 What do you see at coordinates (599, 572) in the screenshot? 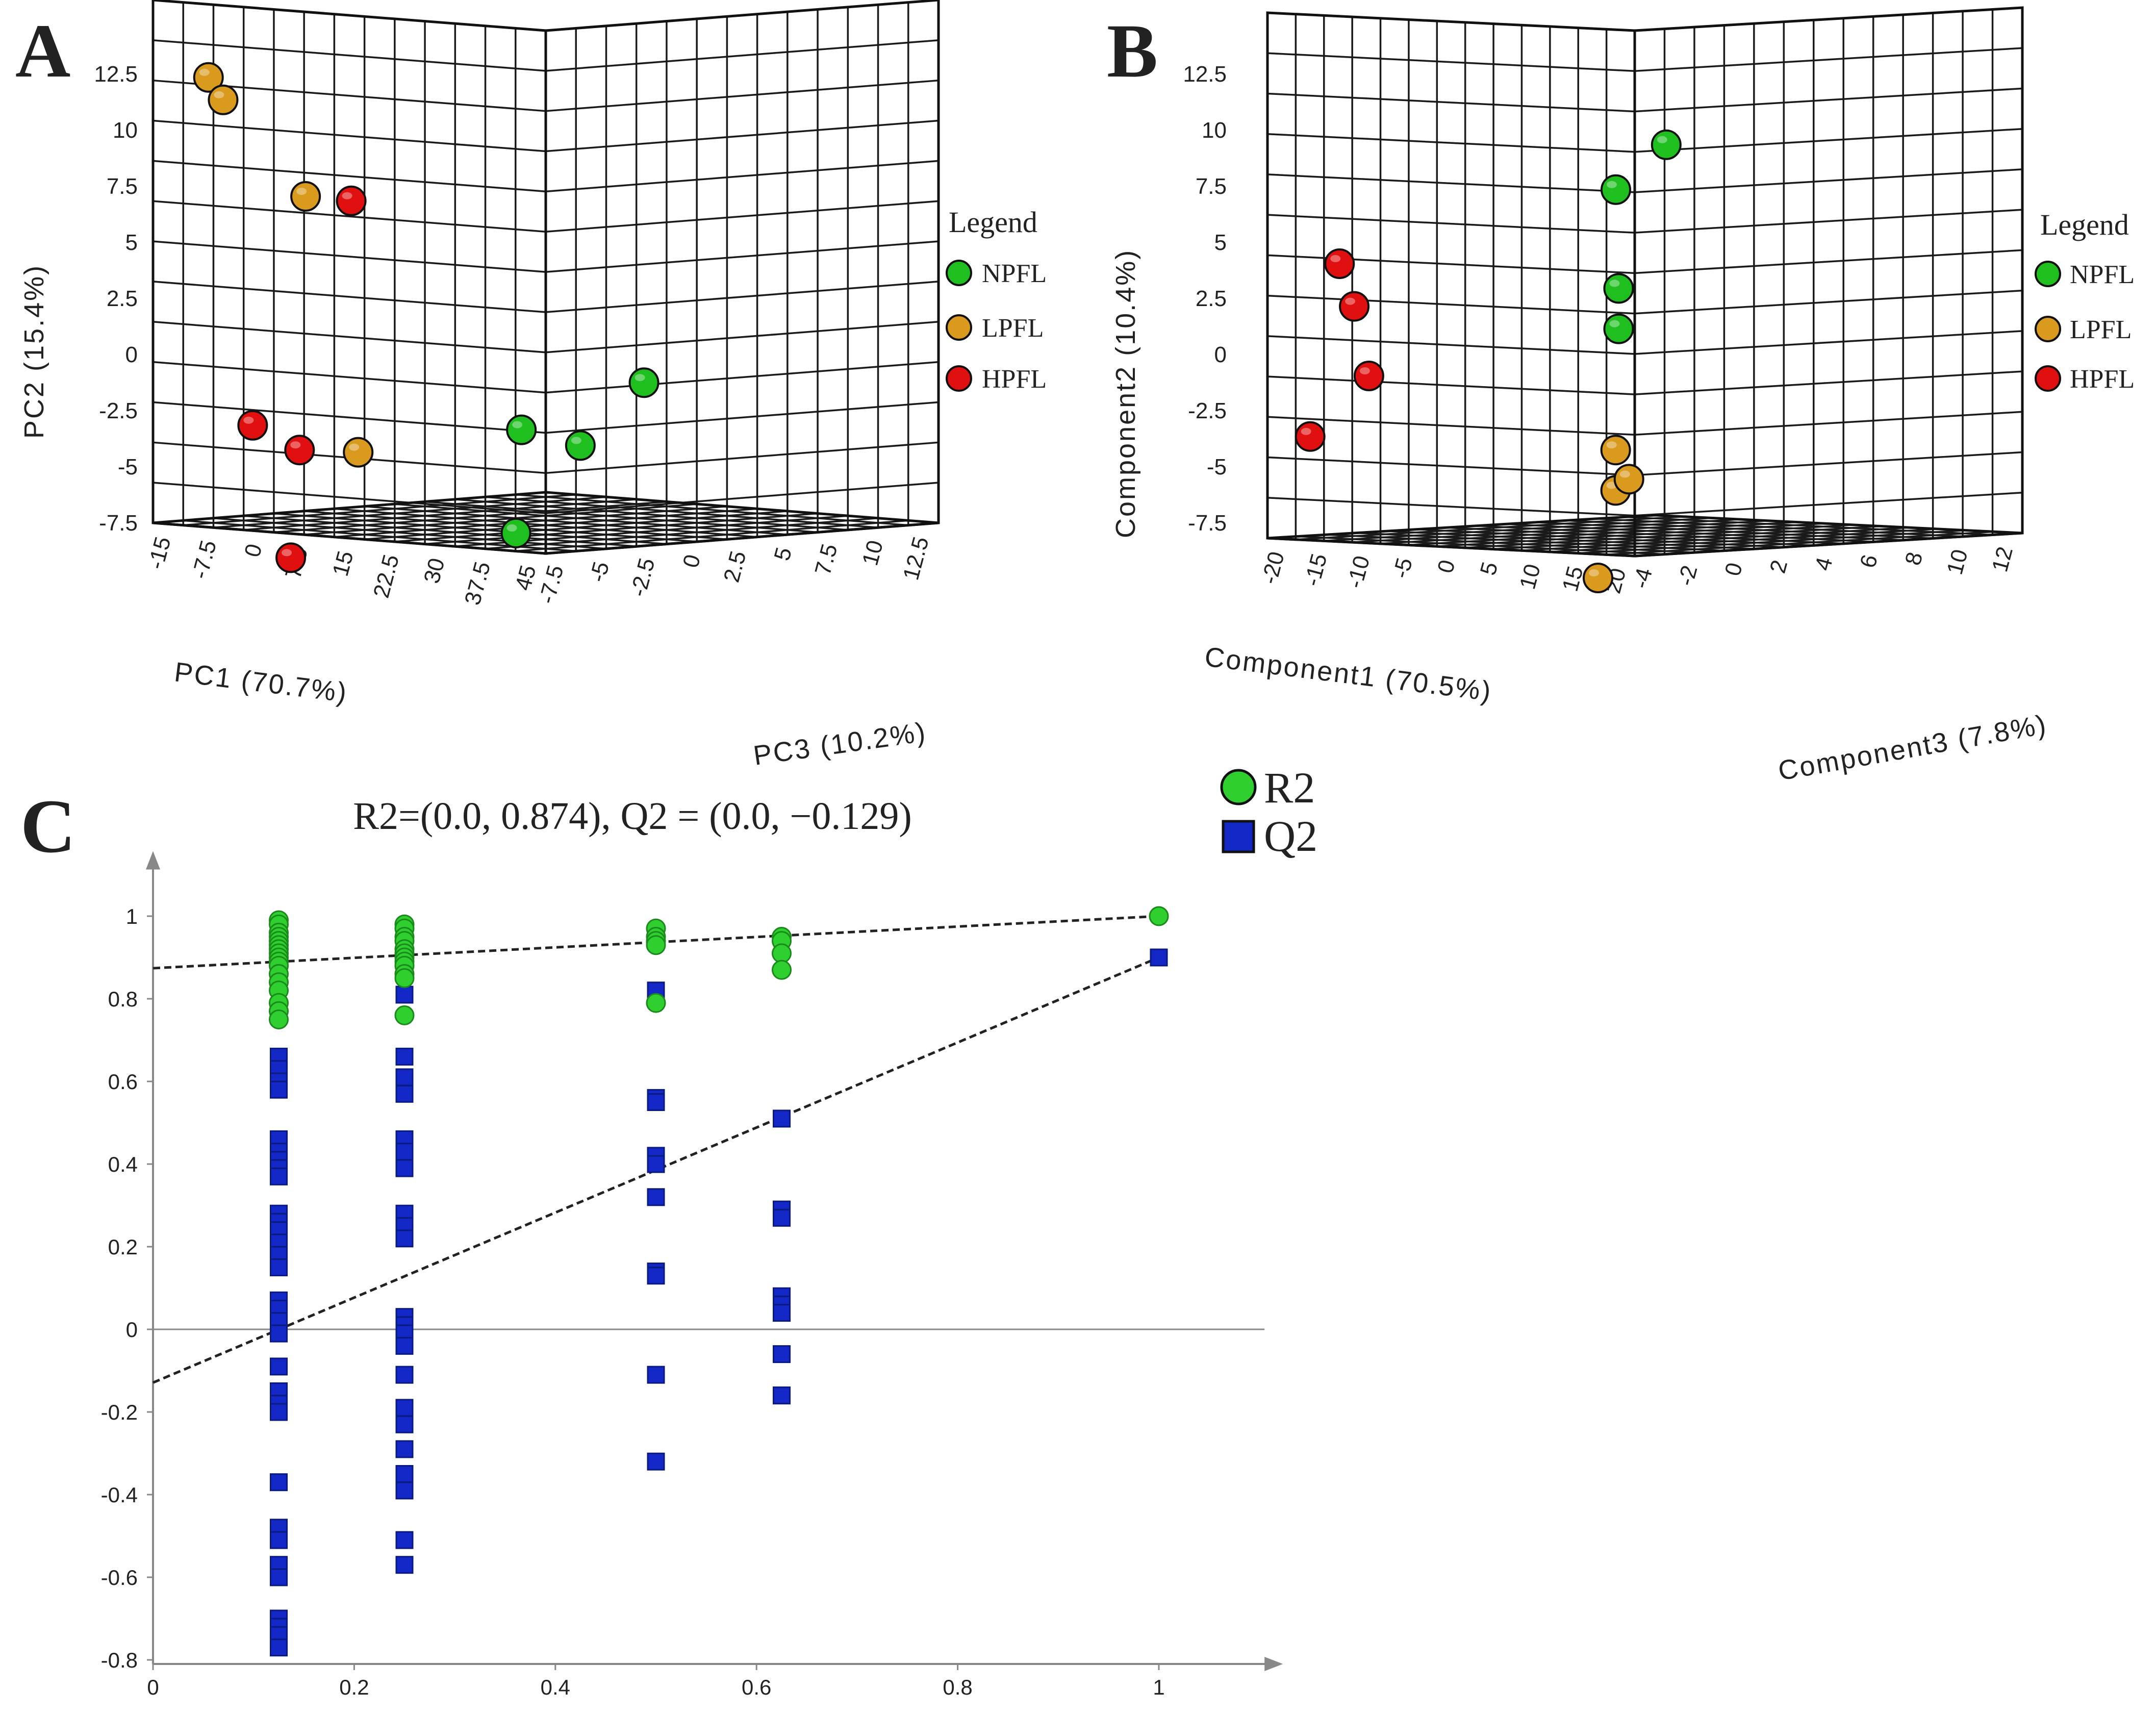
I see `panel-a-z-tick: -5` at bounding box center [599, 572].